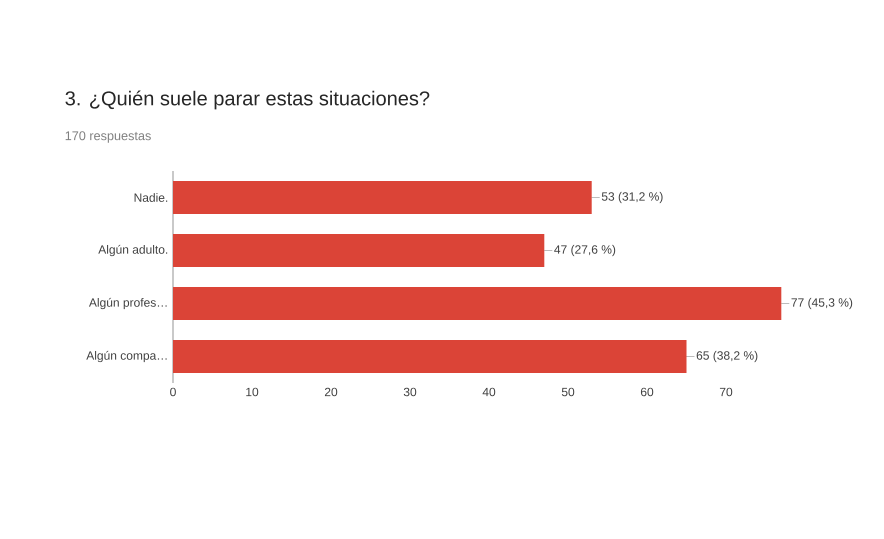 The height and width of the screenshot is (539, 884). What do you see at coordinates (410, 392) in the screenshot?
I see `x-tick-label: 30` at bounding box center [410, 392].